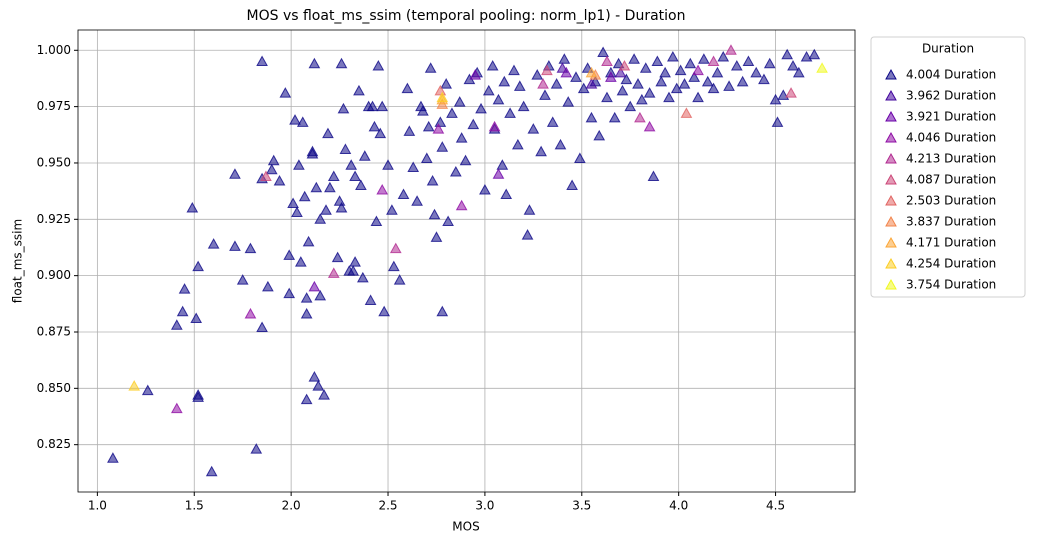 The image size is (1064, 549). Describe the element at coordinates (54, 106) in the screenshot. I see `y-tick-label: 0.975` at that location.